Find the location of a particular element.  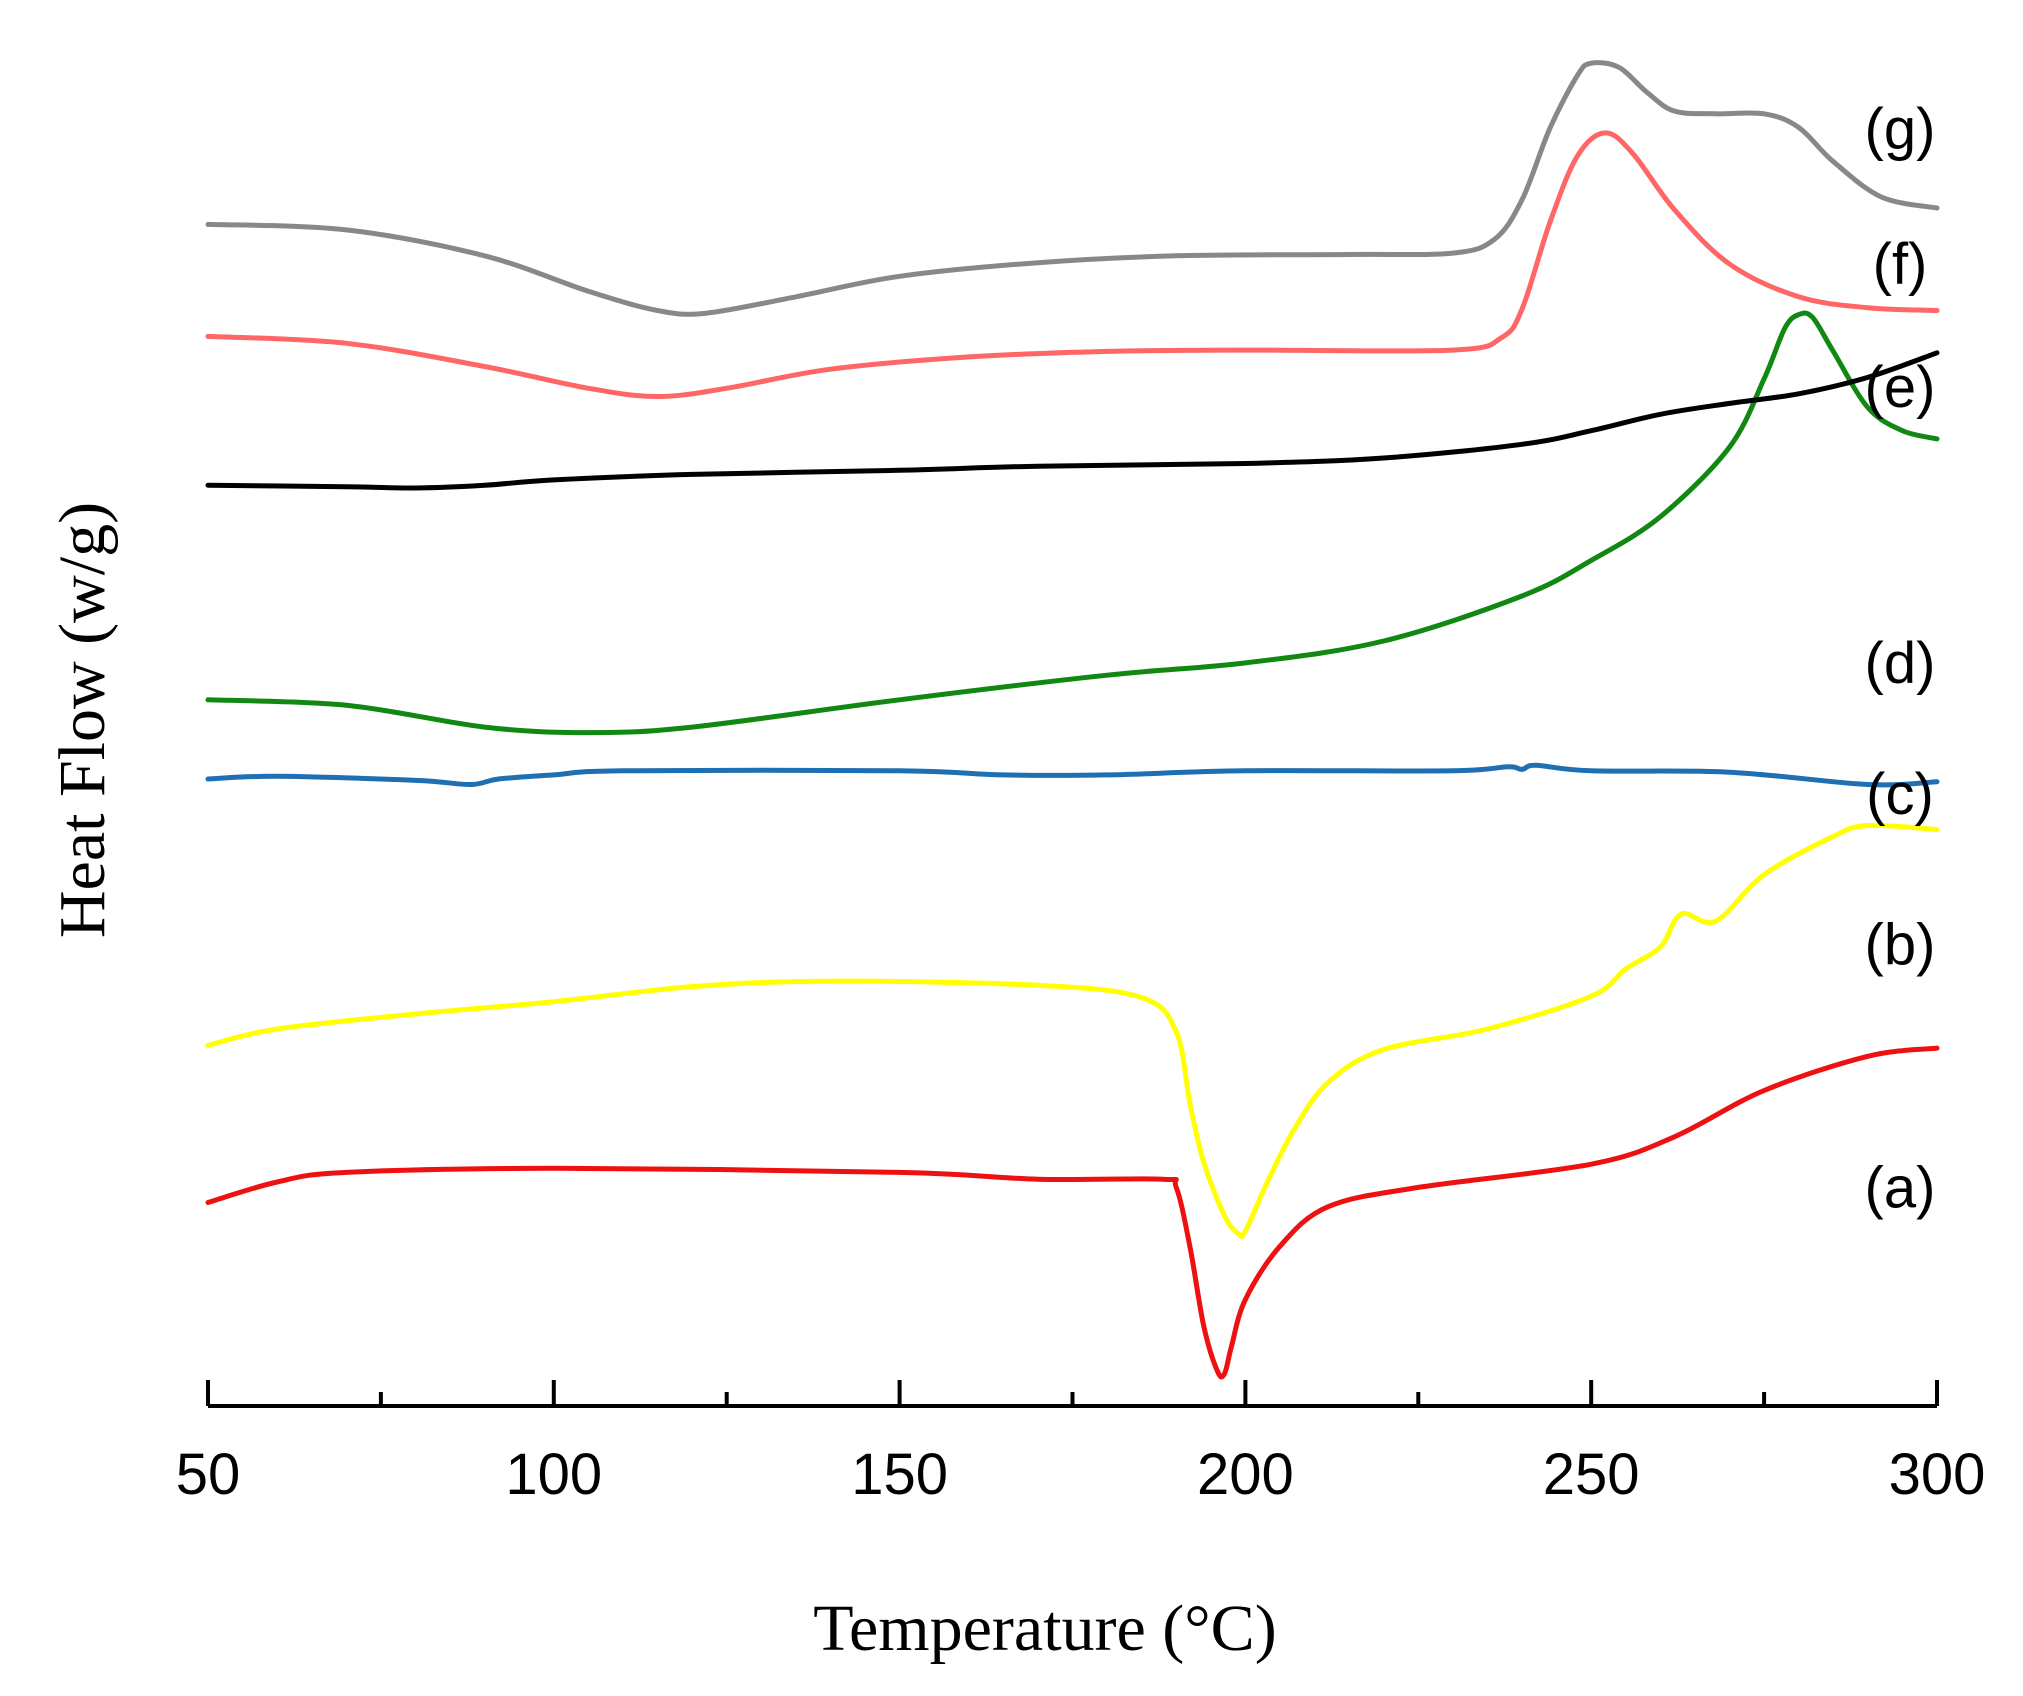

y-axis-title: Heat Flow (w/g) is located at coordinates (82, 720).